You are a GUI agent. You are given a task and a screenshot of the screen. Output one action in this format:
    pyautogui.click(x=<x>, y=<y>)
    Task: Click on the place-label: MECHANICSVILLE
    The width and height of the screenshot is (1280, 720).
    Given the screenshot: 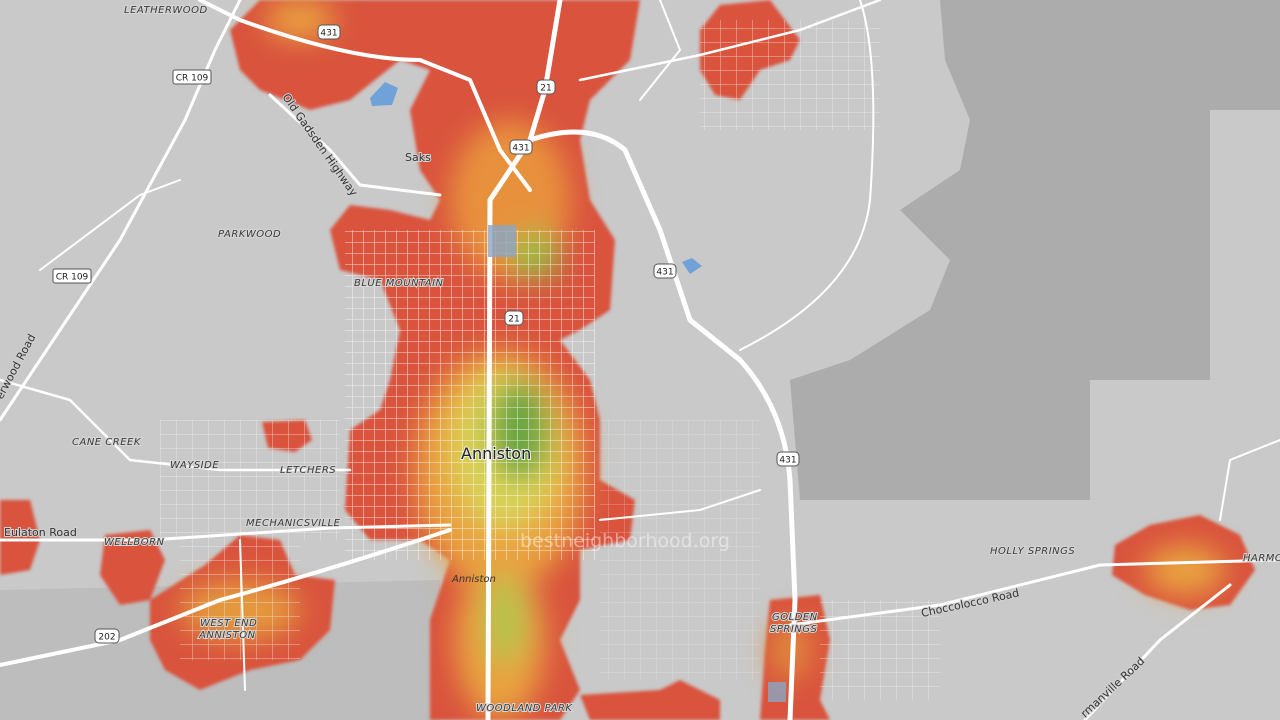 What is the action you would take?
    pyautogui.click(x=293, y=523)
    